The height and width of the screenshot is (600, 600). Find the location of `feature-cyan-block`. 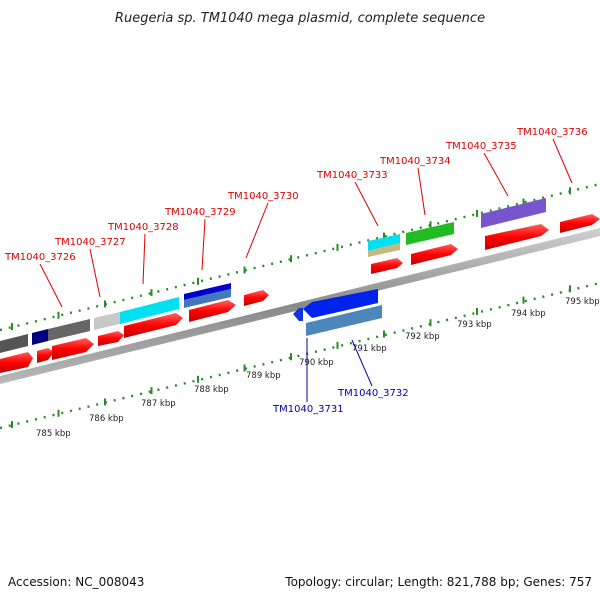

feature-cyan-block is located at coordinates (149, 310).